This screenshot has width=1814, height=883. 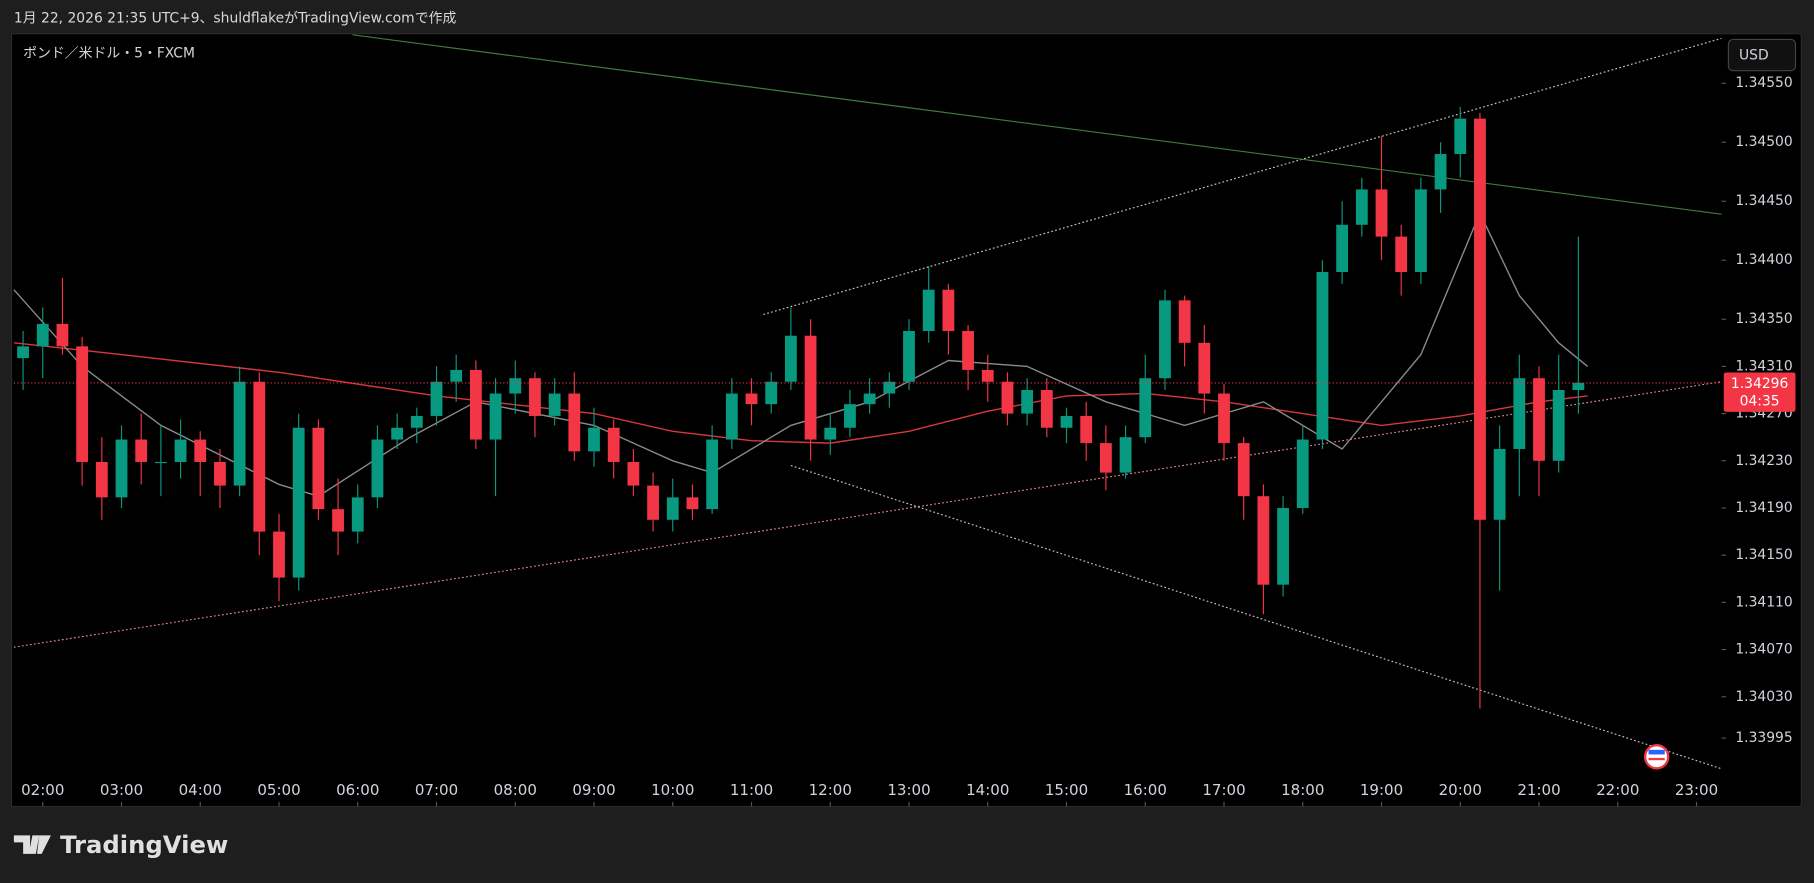 I want to click on x-tick-label: 03:00, so click(x=121, y=790).